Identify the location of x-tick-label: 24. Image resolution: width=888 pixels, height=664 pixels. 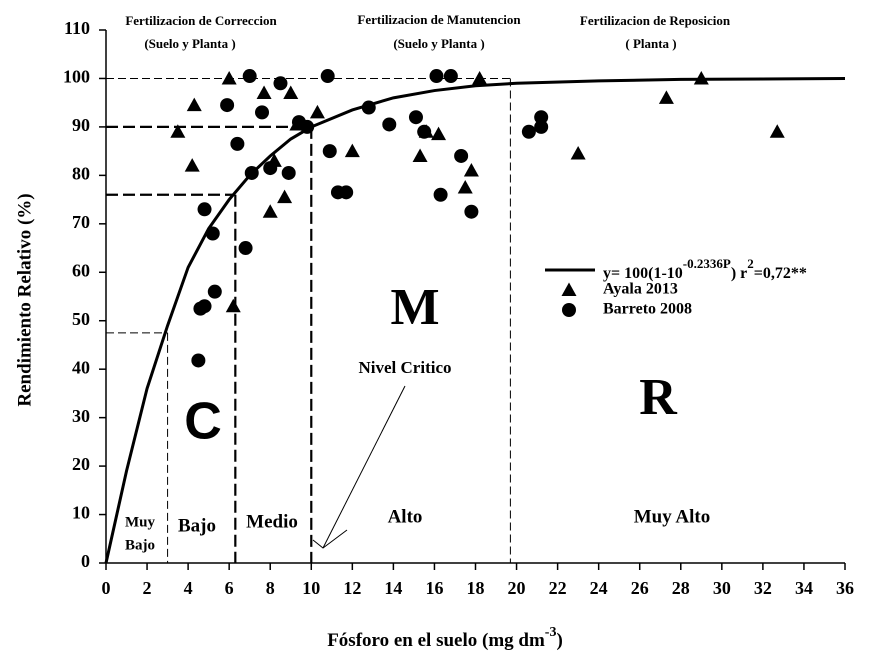
(599, 588).